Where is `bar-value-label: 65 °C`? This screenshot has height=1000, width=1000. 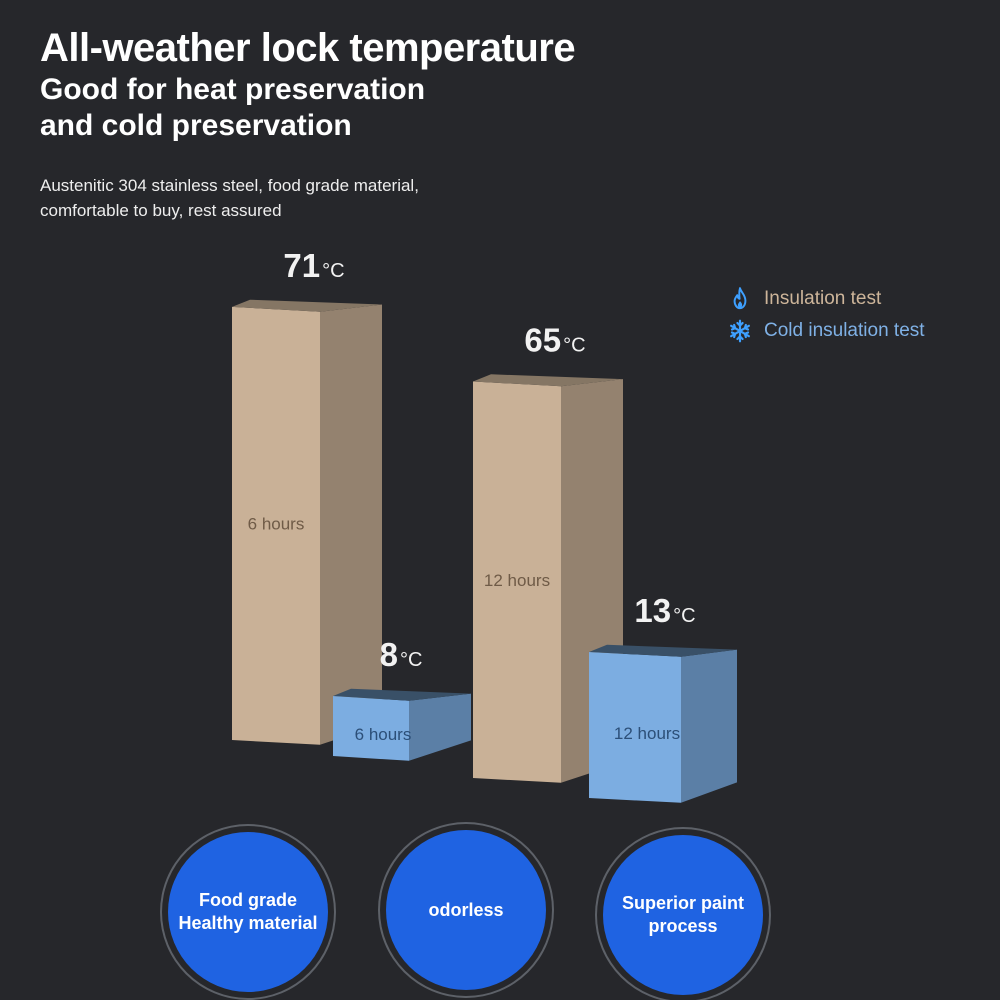
bar-value-label: 65 °C is located at coordinates (554, 340).